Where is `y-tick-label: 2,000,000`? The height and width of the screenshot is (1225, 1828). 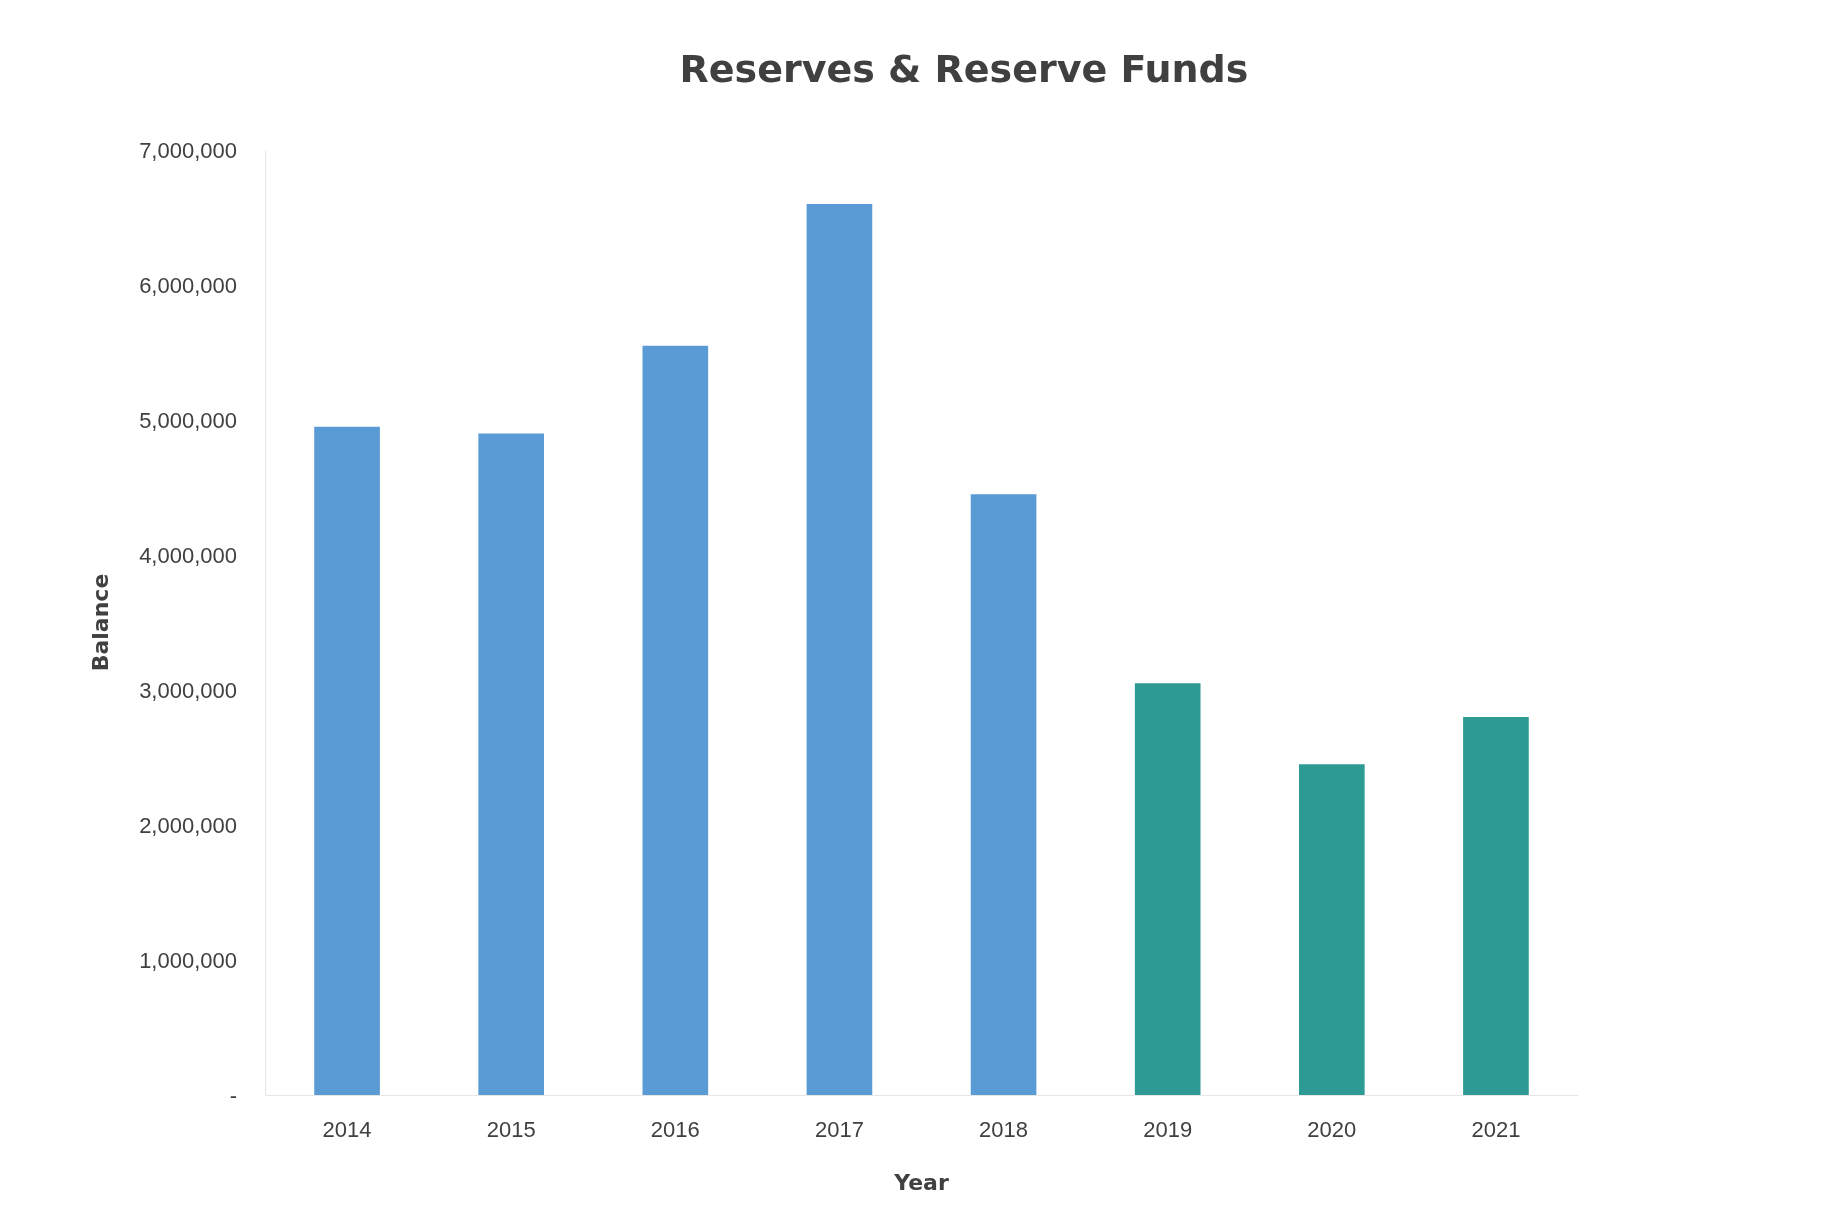 y-tick-label: 2,000,000 is located at coordinates (188, 825).